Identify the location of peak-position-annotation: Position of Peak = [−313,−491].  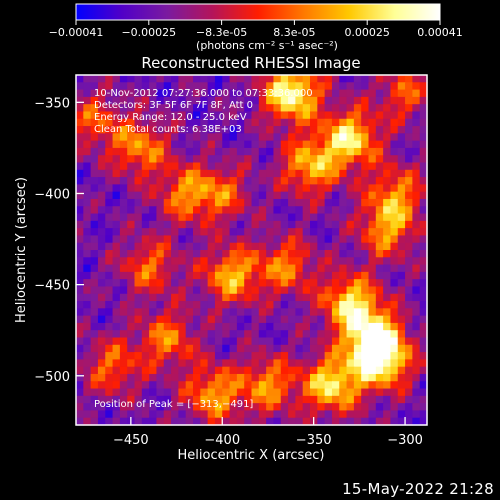
(173, 404).